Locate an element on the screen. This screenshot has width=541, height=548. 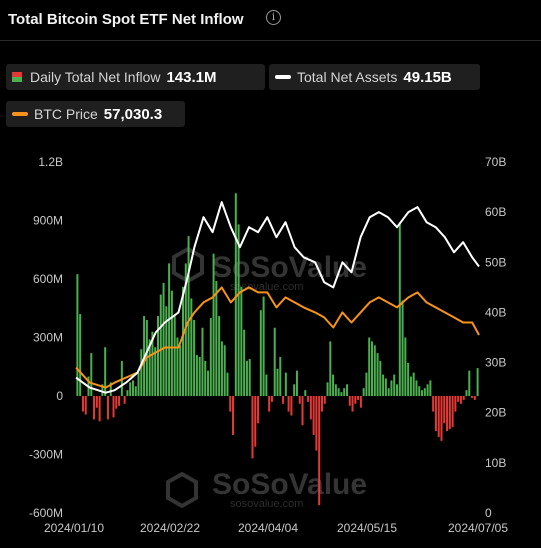
legend-chip-assets: Total Net Assets 49.15B is located at coordinates (374, 77).